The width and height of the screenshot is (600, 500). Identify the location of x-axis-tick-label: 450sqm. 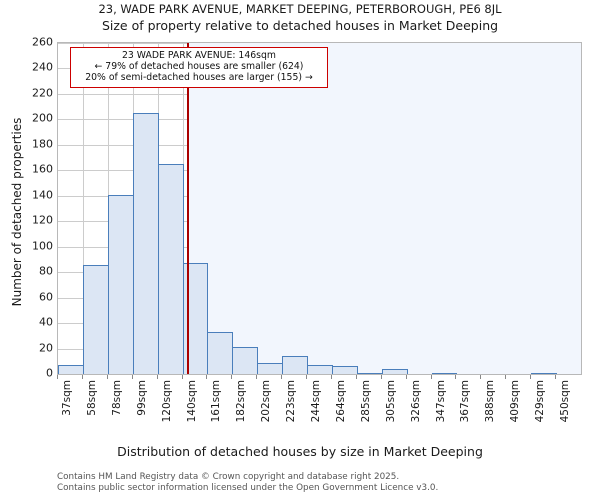
(565, 401).